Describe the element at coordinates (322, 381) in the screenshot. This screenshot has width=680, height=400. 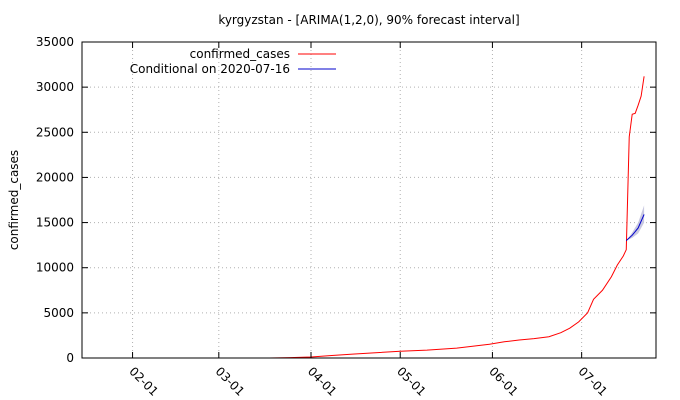
I see `x-tick-label: 04-01` at that location.